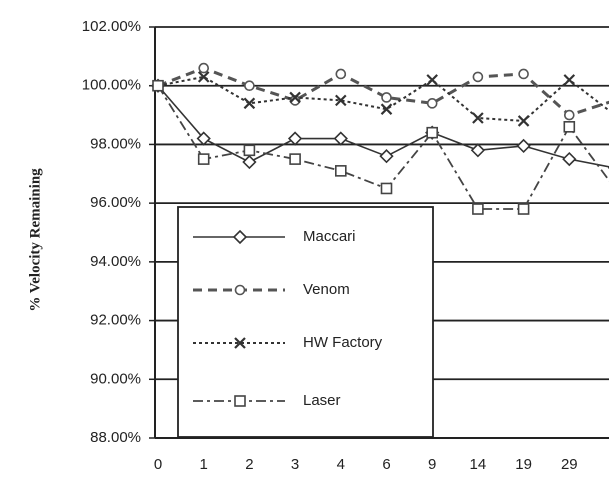  I want to click on x-tick-label: 3, so click(295, 464).